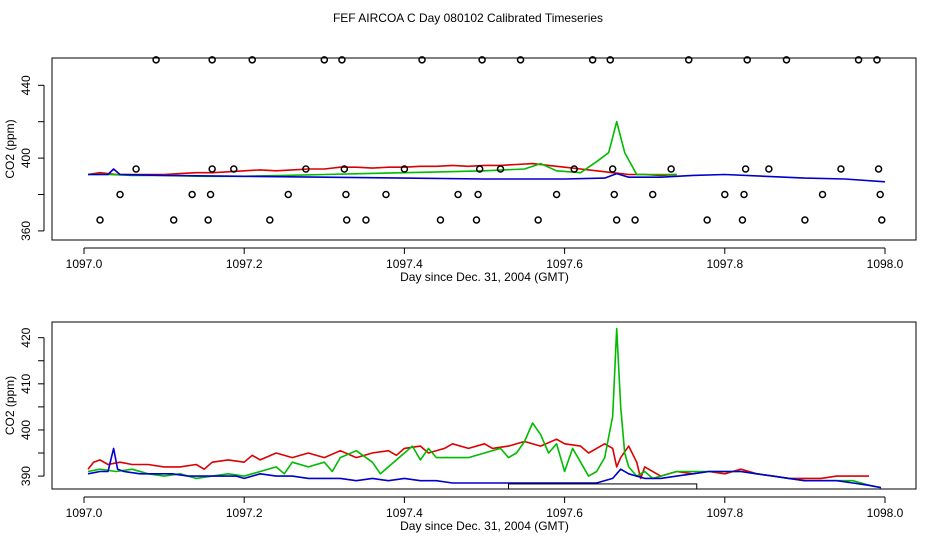 The width and height of the screenshot is (936, 545). Describe the element at coordinates (26, 476) in the screenshot. I see `y-tick-label: 390` at that location.